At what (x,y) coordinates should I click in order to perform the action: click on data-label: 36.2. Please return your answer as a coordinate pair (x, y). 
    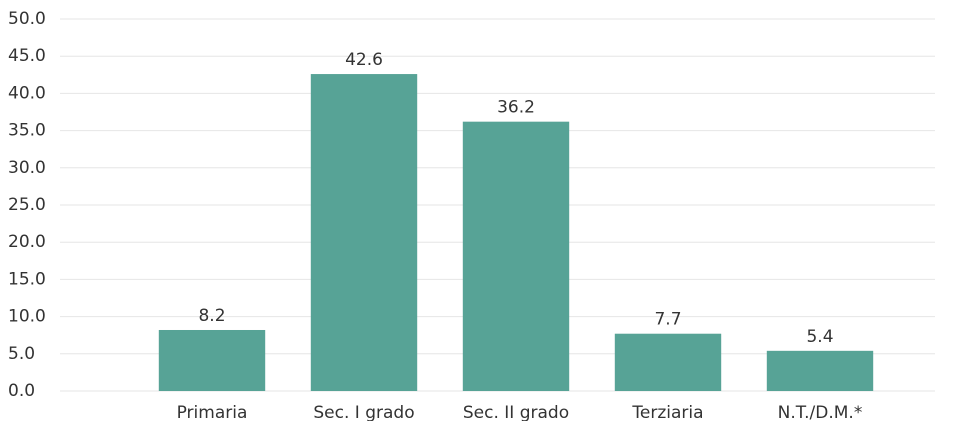
    Looking at the image, I should click on (516, 108).